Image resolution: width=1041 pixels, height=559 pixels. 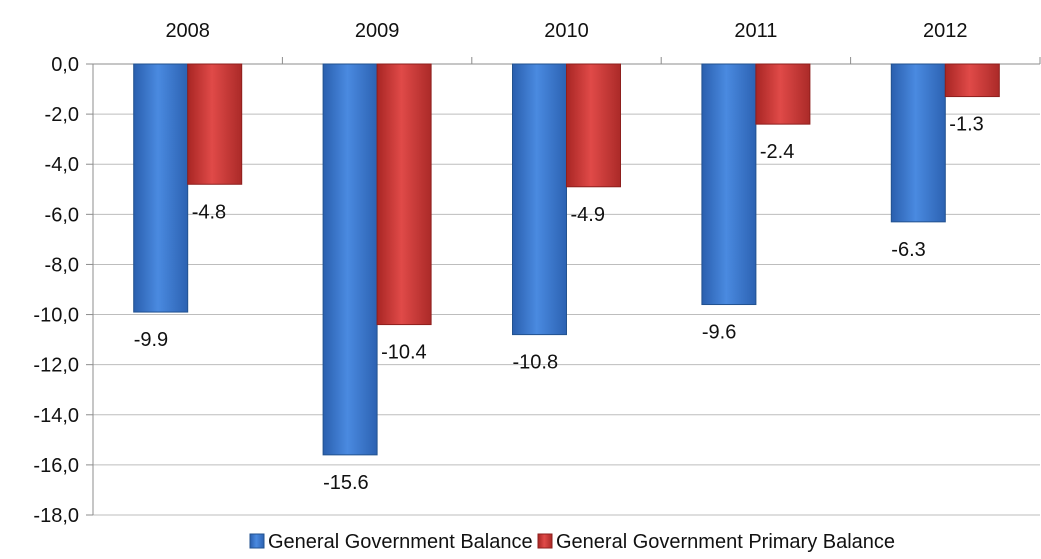 I want to click on x-tick-label: 2010, so click(x=566, y=31).